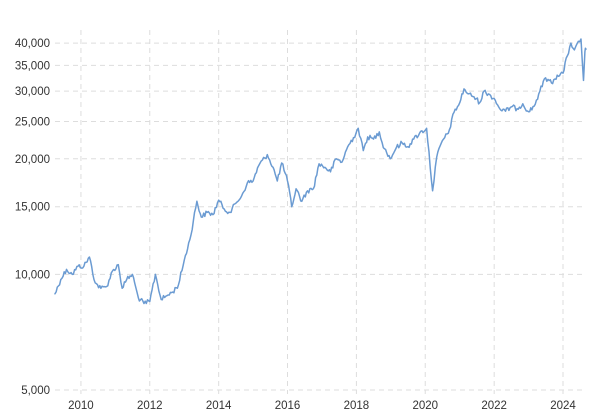  Describe the element at coordinates (32, 160) in the screenshot. I see `y-tick-label: 20,000` at that location.